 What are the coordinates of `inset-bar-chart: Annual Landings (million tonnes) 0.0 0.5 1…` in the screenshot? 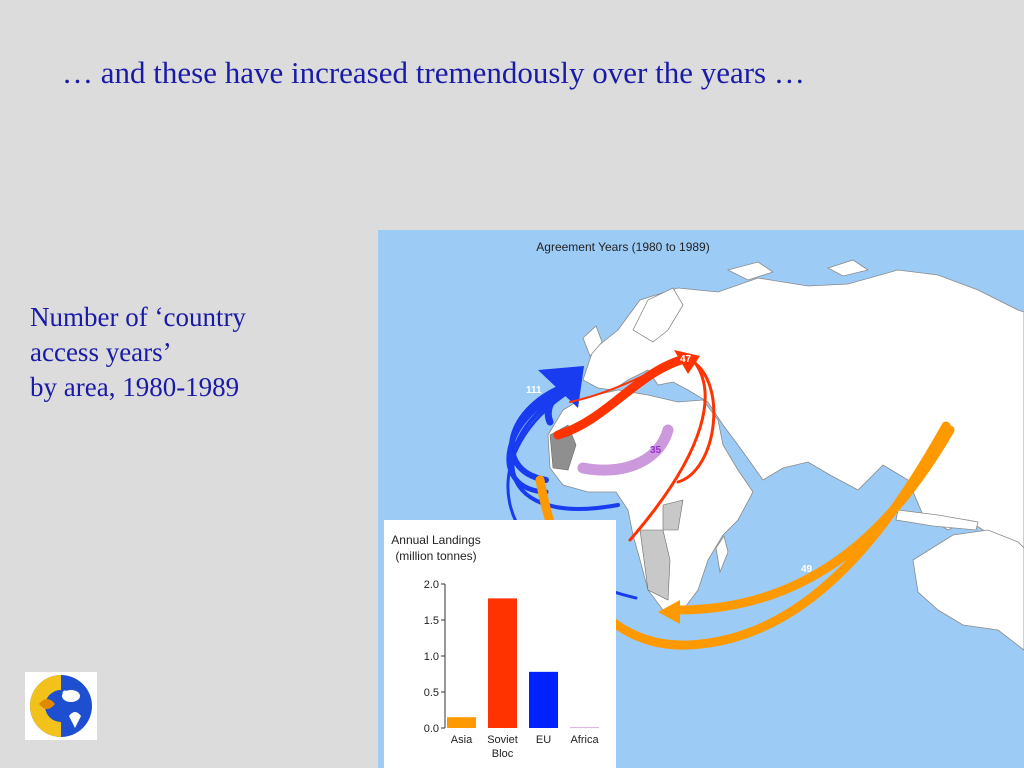 It's located at (500, 644).